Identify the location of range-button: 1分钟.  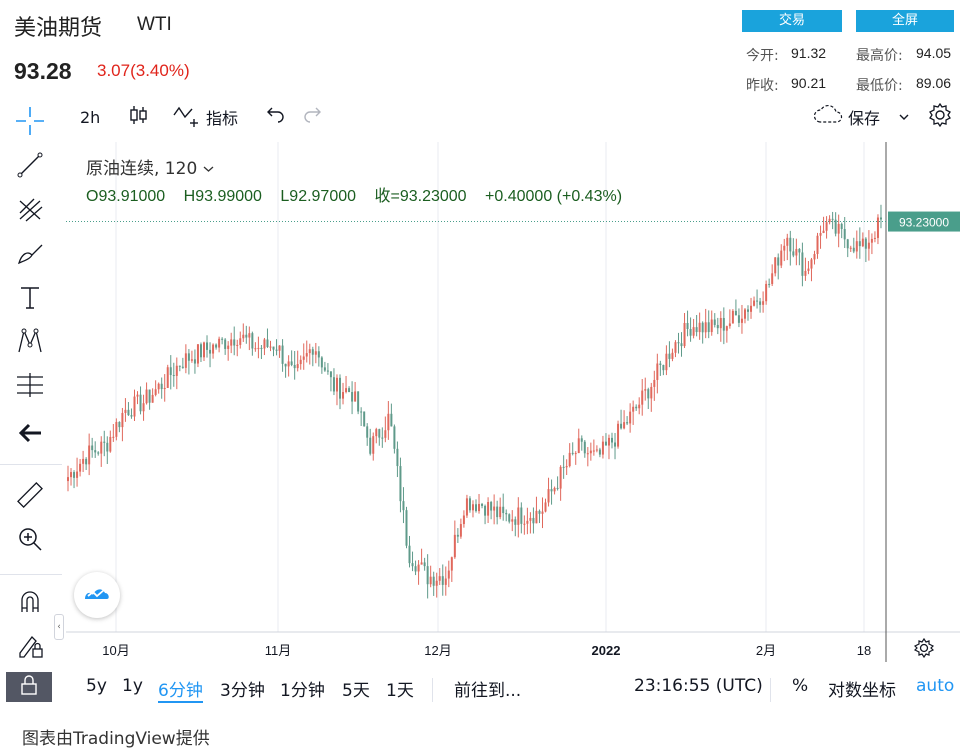
(302, 691).